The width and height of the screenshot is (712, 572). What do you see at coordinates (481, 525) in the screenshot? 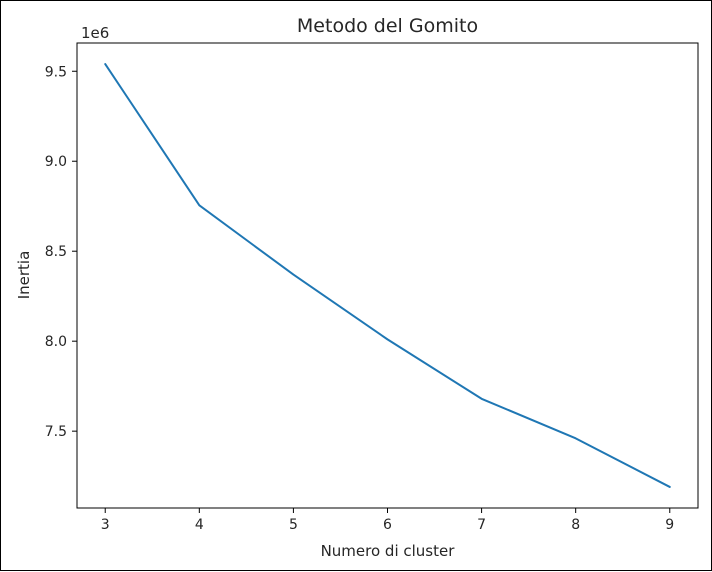
I see `x-tick-label: 7` at bounding box center [481, 525].